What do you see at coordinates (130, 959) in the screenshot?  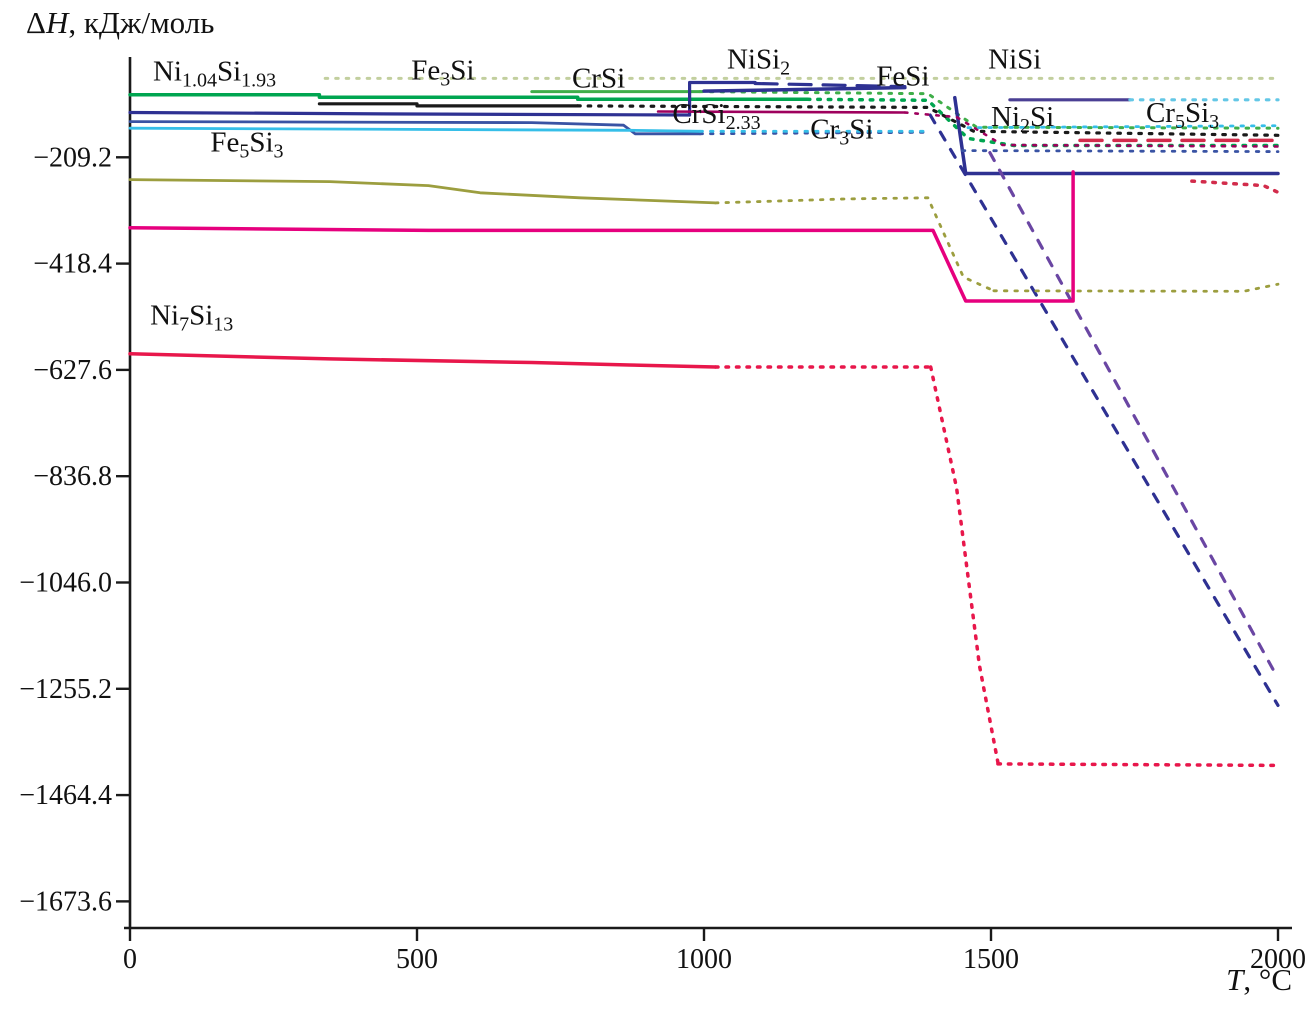 I see `x-tick-label: 0` at bounding box center [130, 959].